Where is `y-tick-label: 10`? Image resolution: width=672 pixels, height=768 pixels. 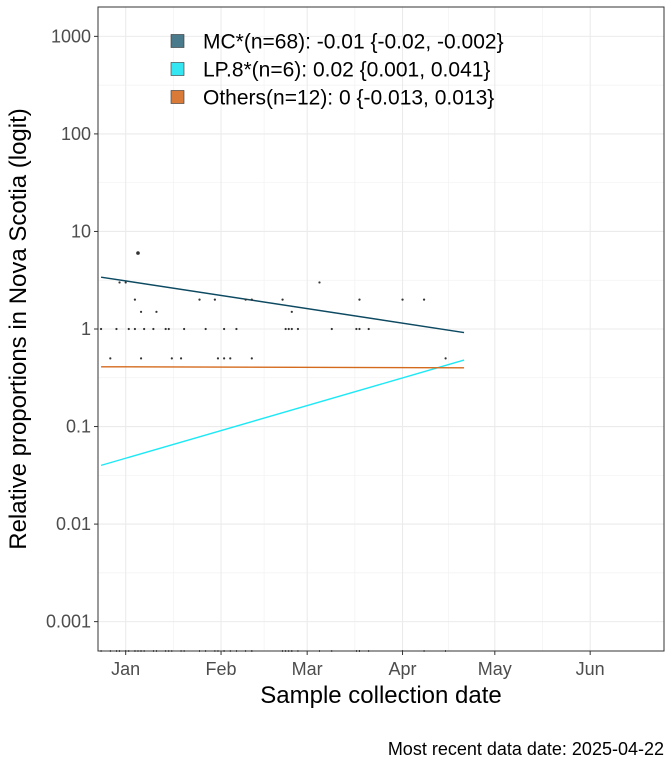 y-tick-label: 10 is located at coordinates (81, 231).